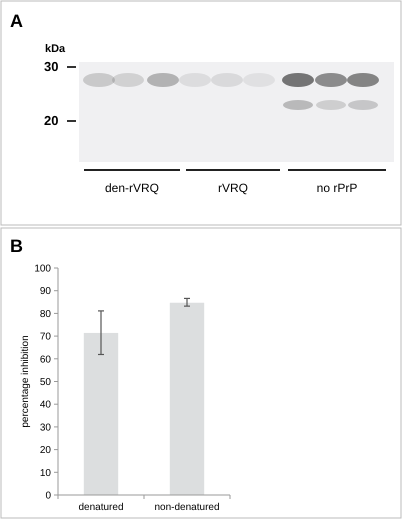 This screenshot has width=402, height=520. I want to click on text: A, so click(16, 21).